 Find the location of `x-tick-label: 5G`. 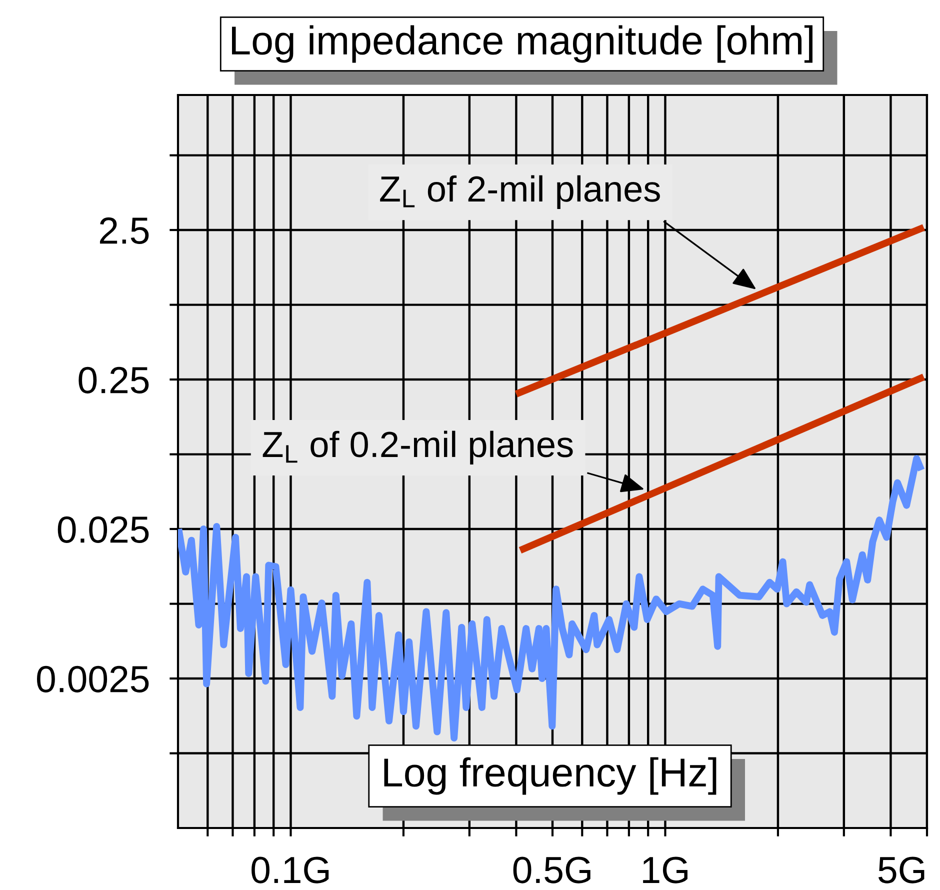

x-tick-label: 5G is located at coordinates (901, 870).